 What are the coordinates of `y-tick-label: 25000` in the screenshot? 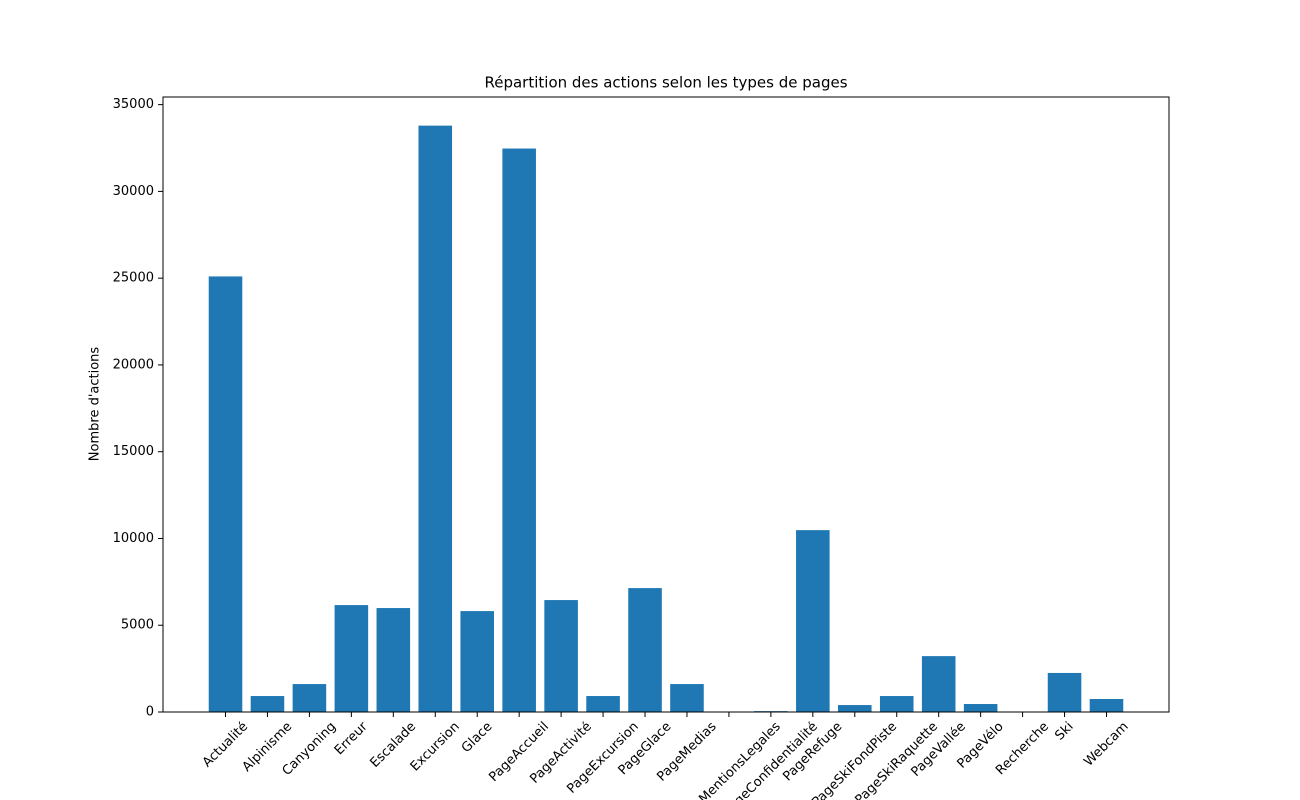 It's located at (133, 278).